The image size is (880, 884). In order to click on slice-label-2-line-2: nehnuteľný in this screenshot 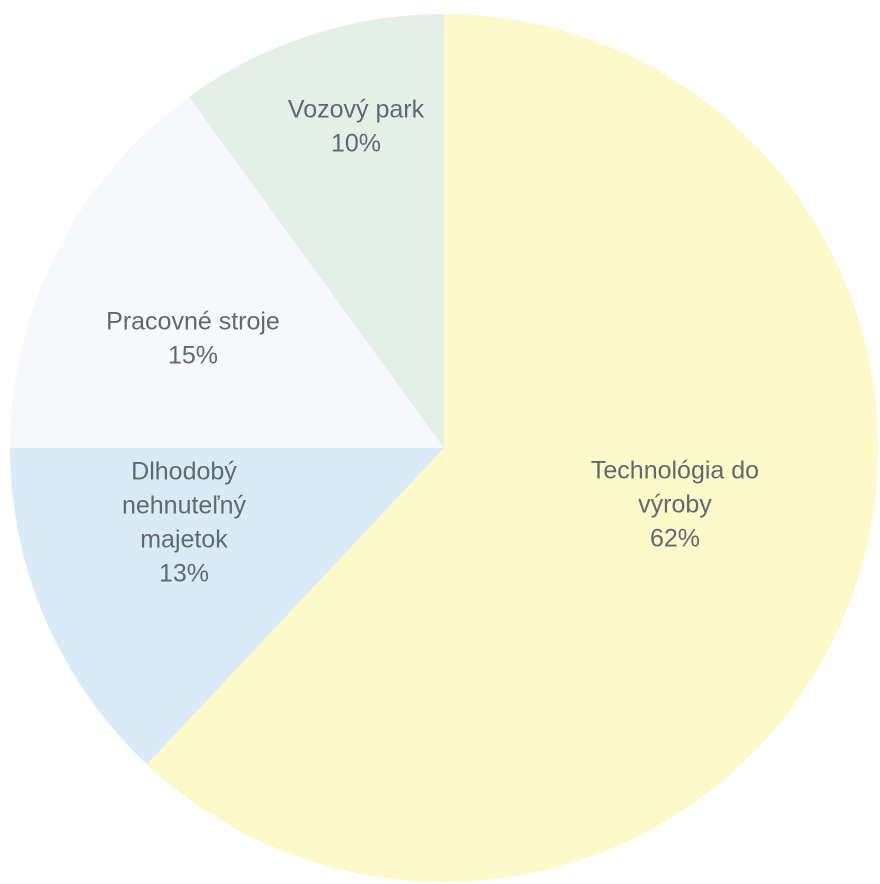, I will do `click(184, 506)`.